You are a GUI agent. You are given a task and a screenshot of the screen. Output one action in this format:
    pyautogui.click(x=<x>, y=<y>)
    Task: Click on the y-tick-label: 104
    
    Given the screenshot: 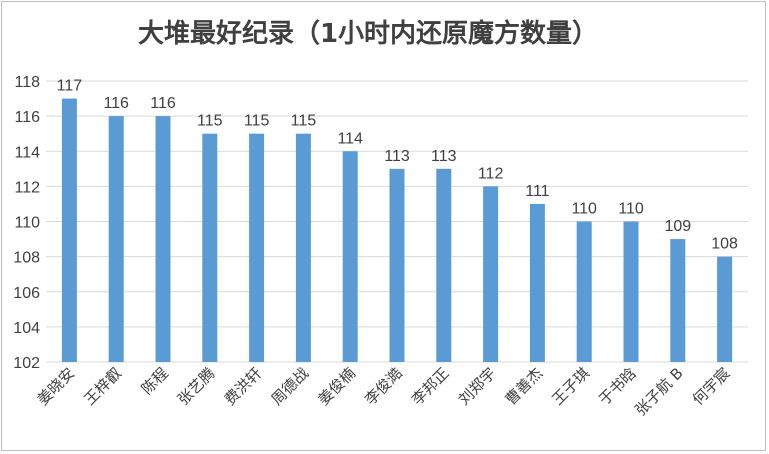 What is the action you would take?
    pyautogui.click(x=26, y=328)
    